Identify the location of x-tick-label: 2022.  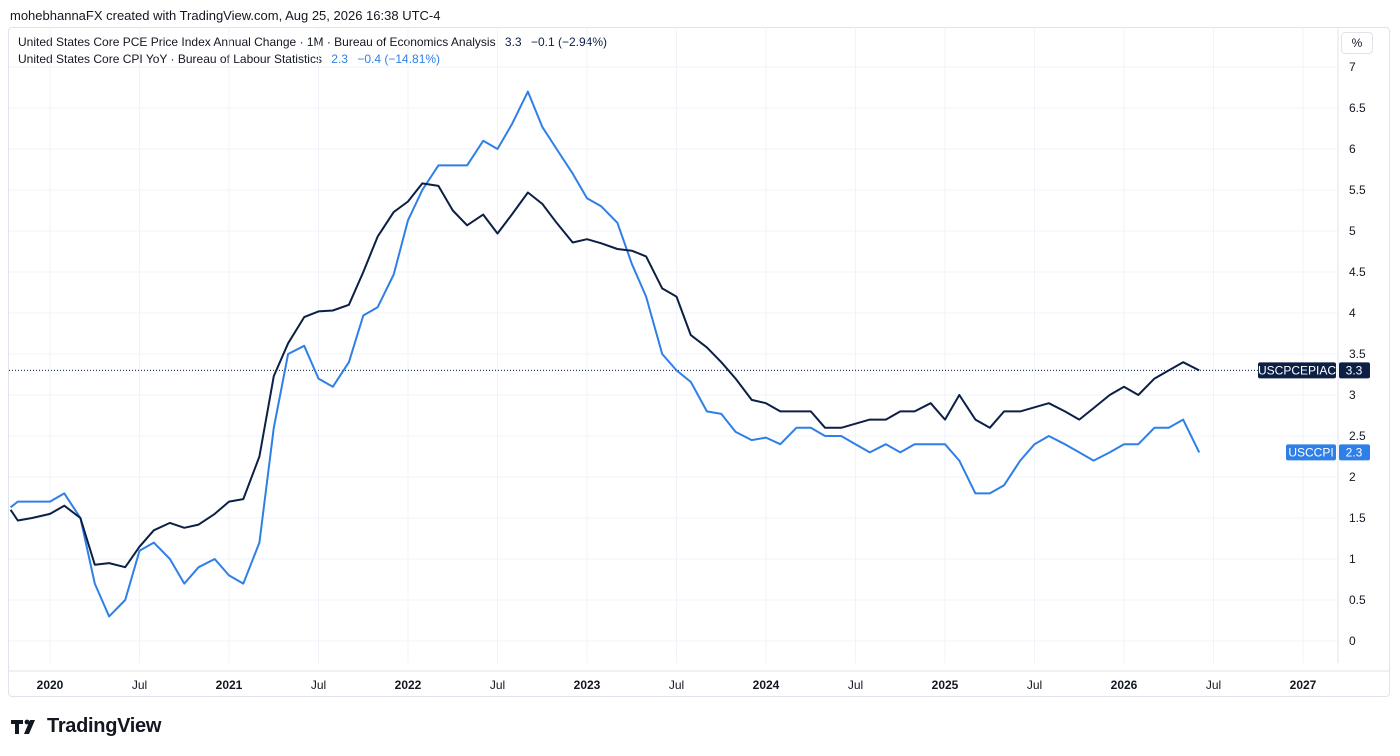
(408, 685).